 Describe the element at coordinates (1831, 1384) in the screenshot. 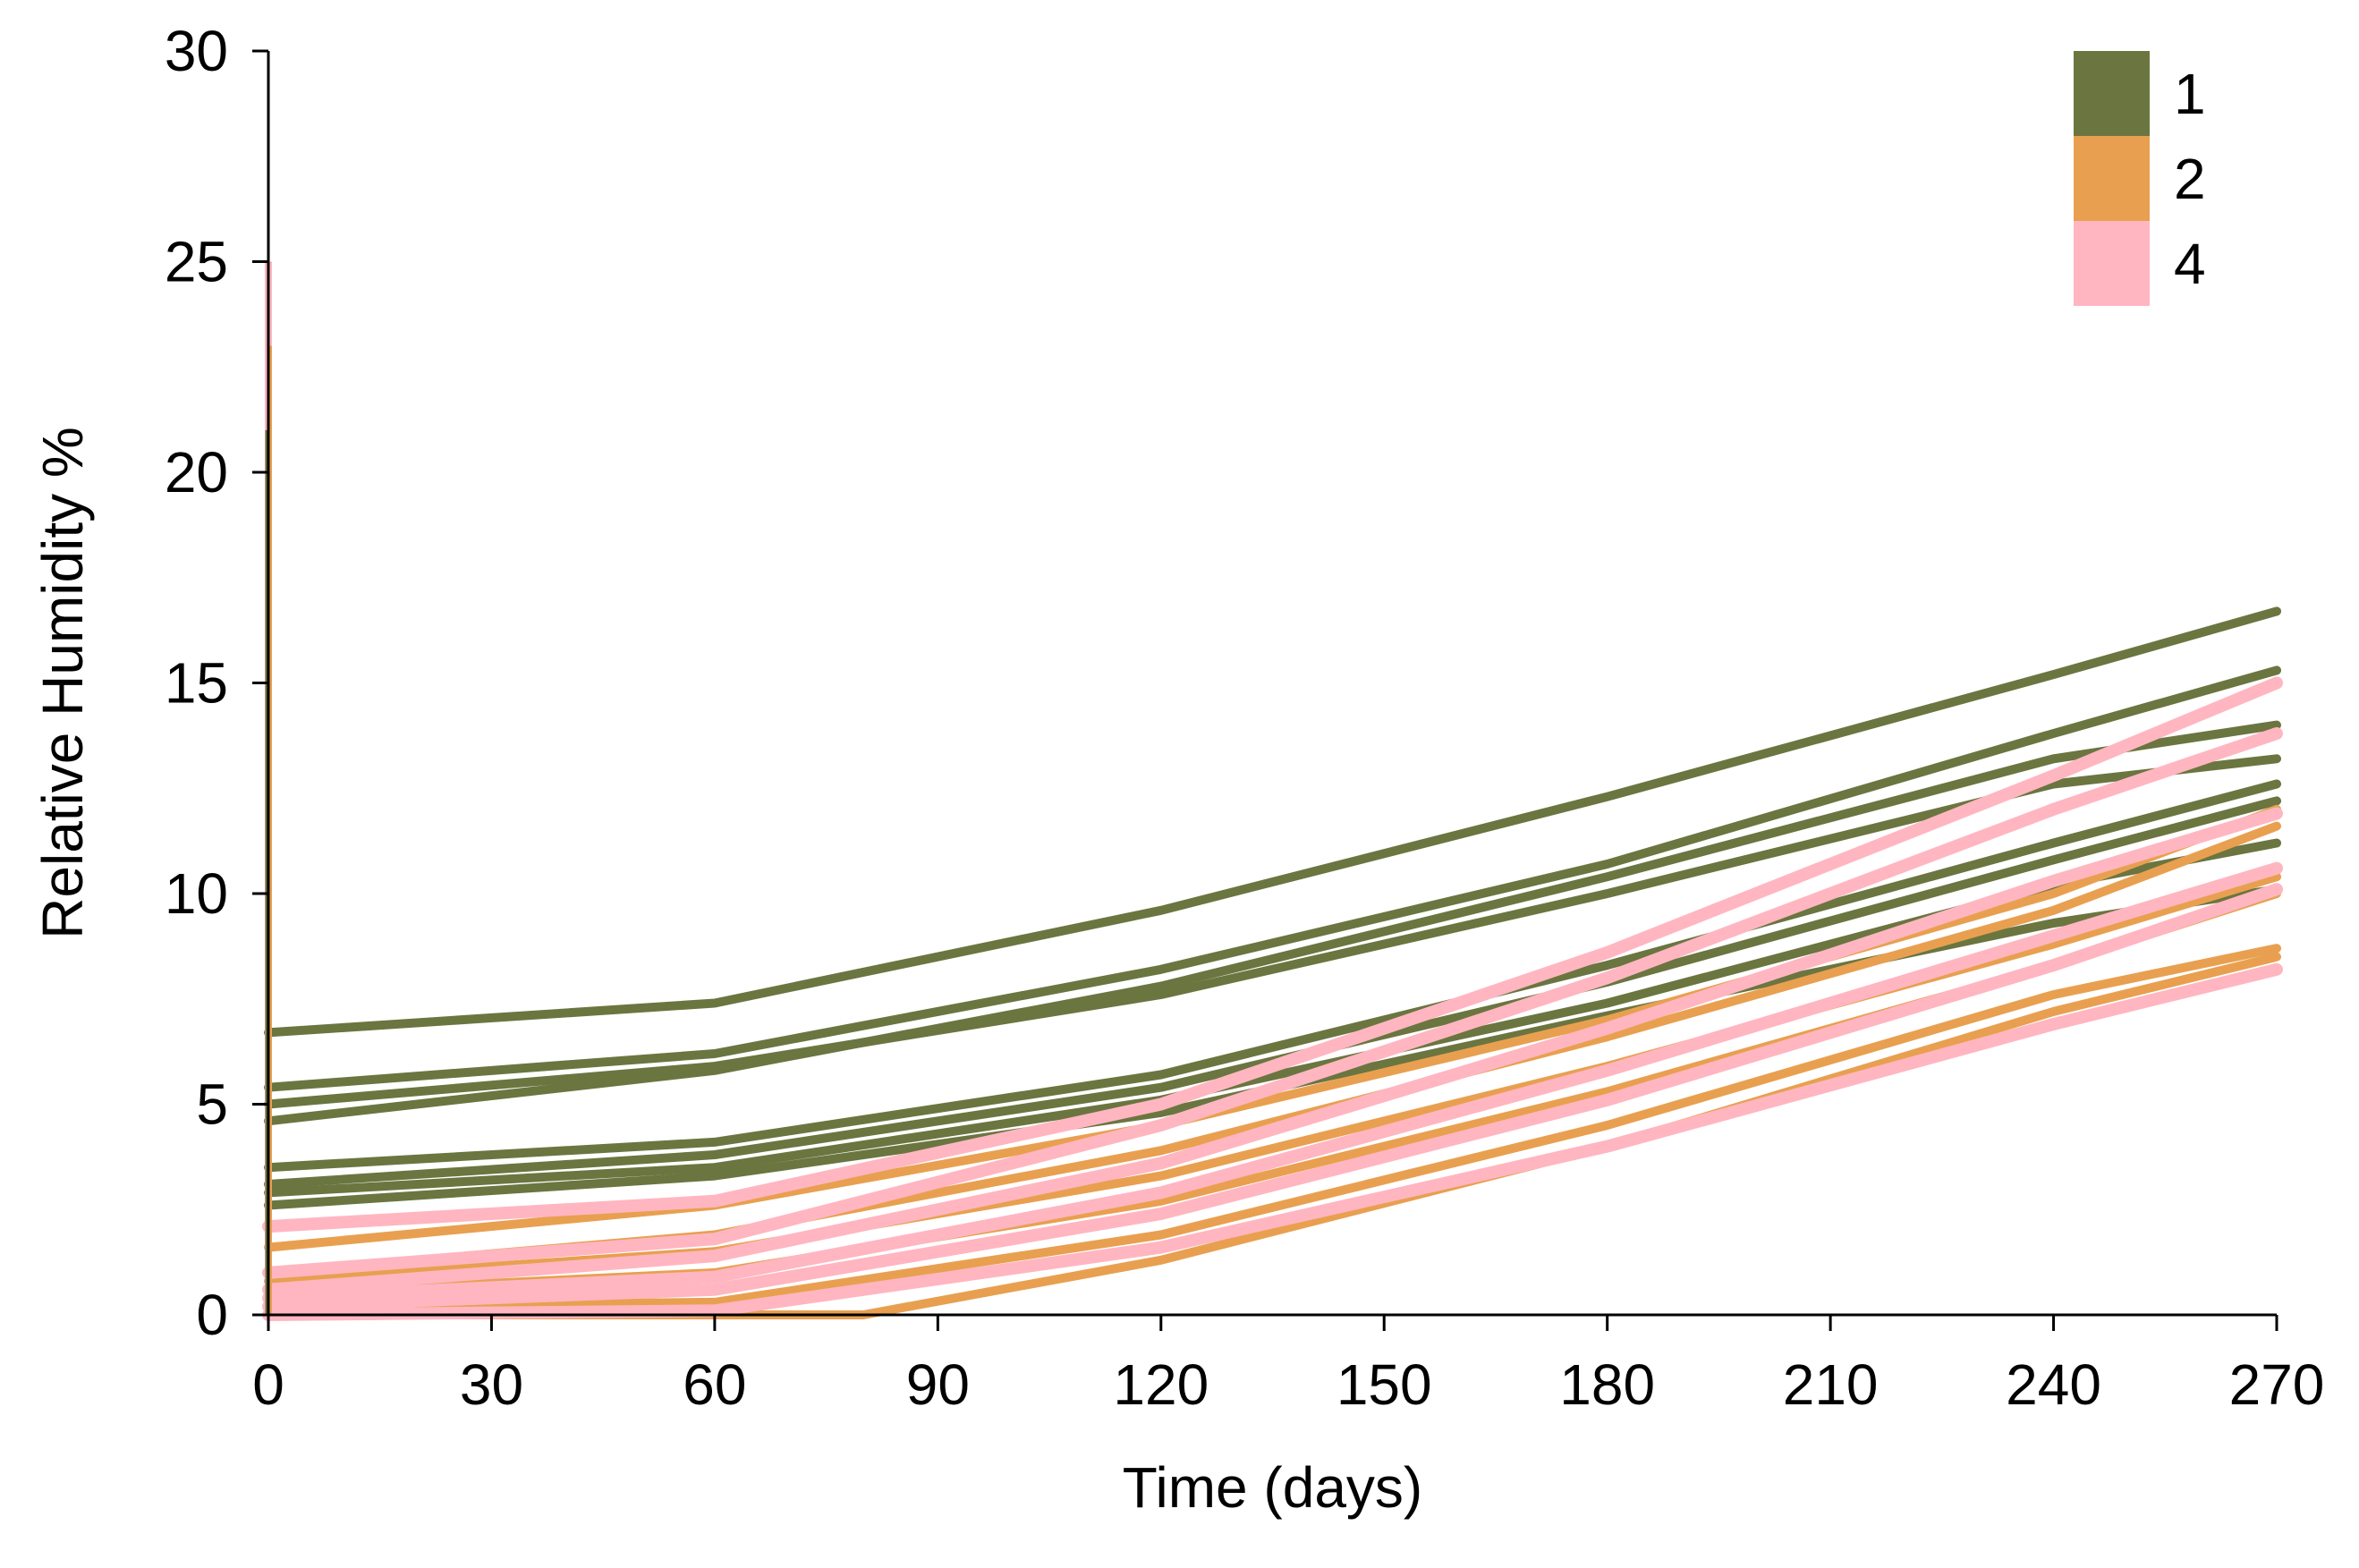

I see `x-tick-label-210: 210` at that location.